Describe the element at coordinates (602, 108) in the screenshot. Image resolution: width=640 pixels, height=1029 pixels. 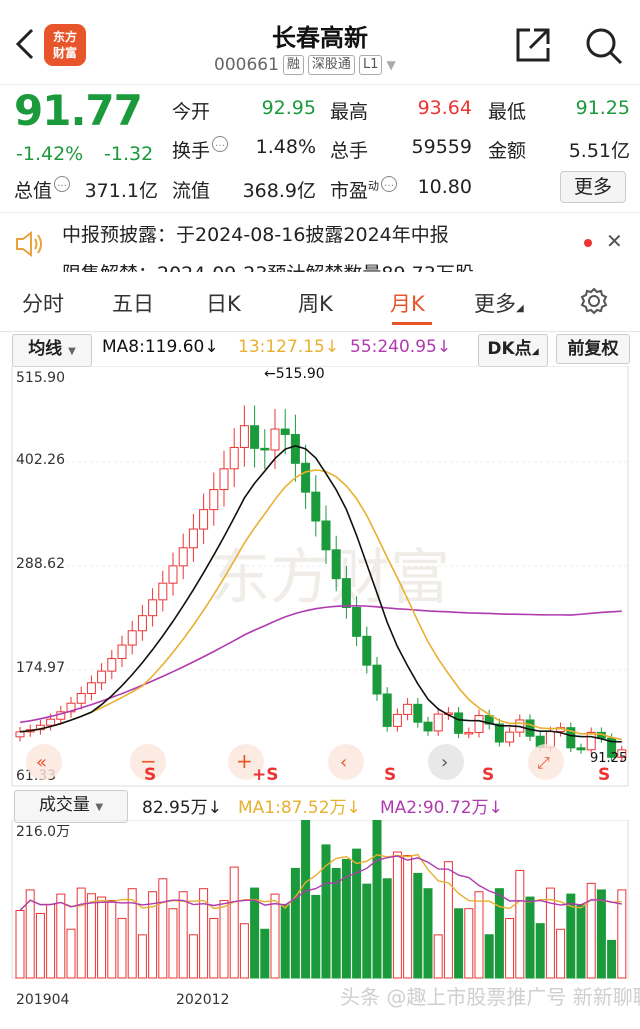
I see `low-value: 91.25` at that location.